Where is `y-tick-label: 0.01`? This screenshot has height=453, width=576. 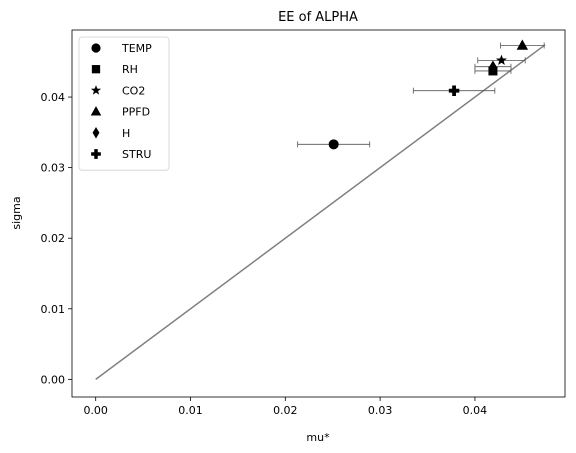
y-tick-label: 0.01 is located at coordinates (53, 309).